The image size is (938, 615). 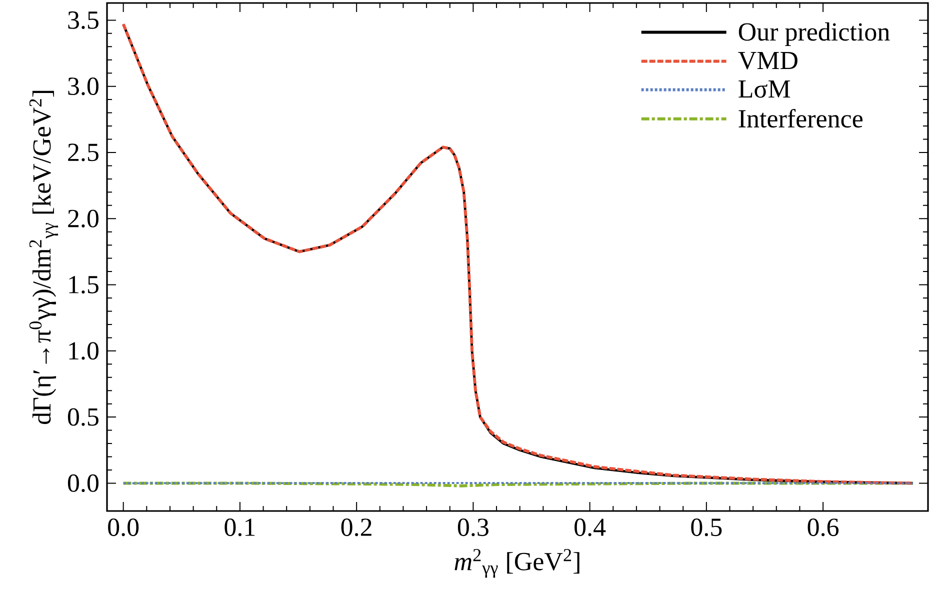 I want to click on y-tick-label: 3.0, so click(x=83, y=86).